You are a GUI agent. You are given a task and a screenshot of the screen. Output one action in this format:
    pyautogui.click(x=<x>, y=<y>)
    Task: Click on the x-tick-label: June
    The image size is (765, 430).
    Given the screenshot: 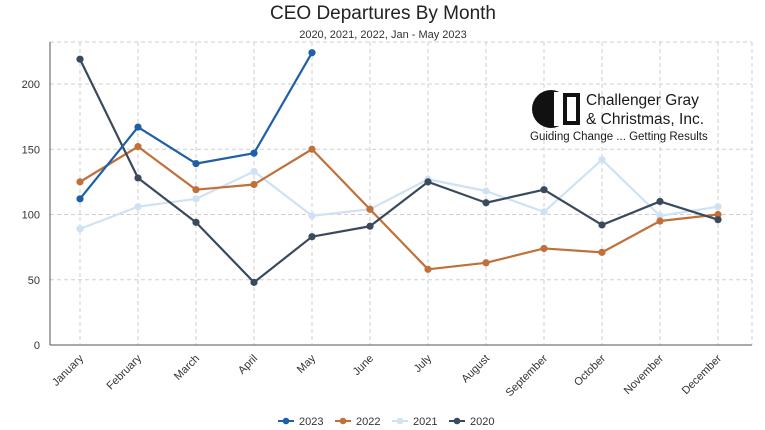 What is the action you would take?
    pyautogui.click(x=363, y=365)
    